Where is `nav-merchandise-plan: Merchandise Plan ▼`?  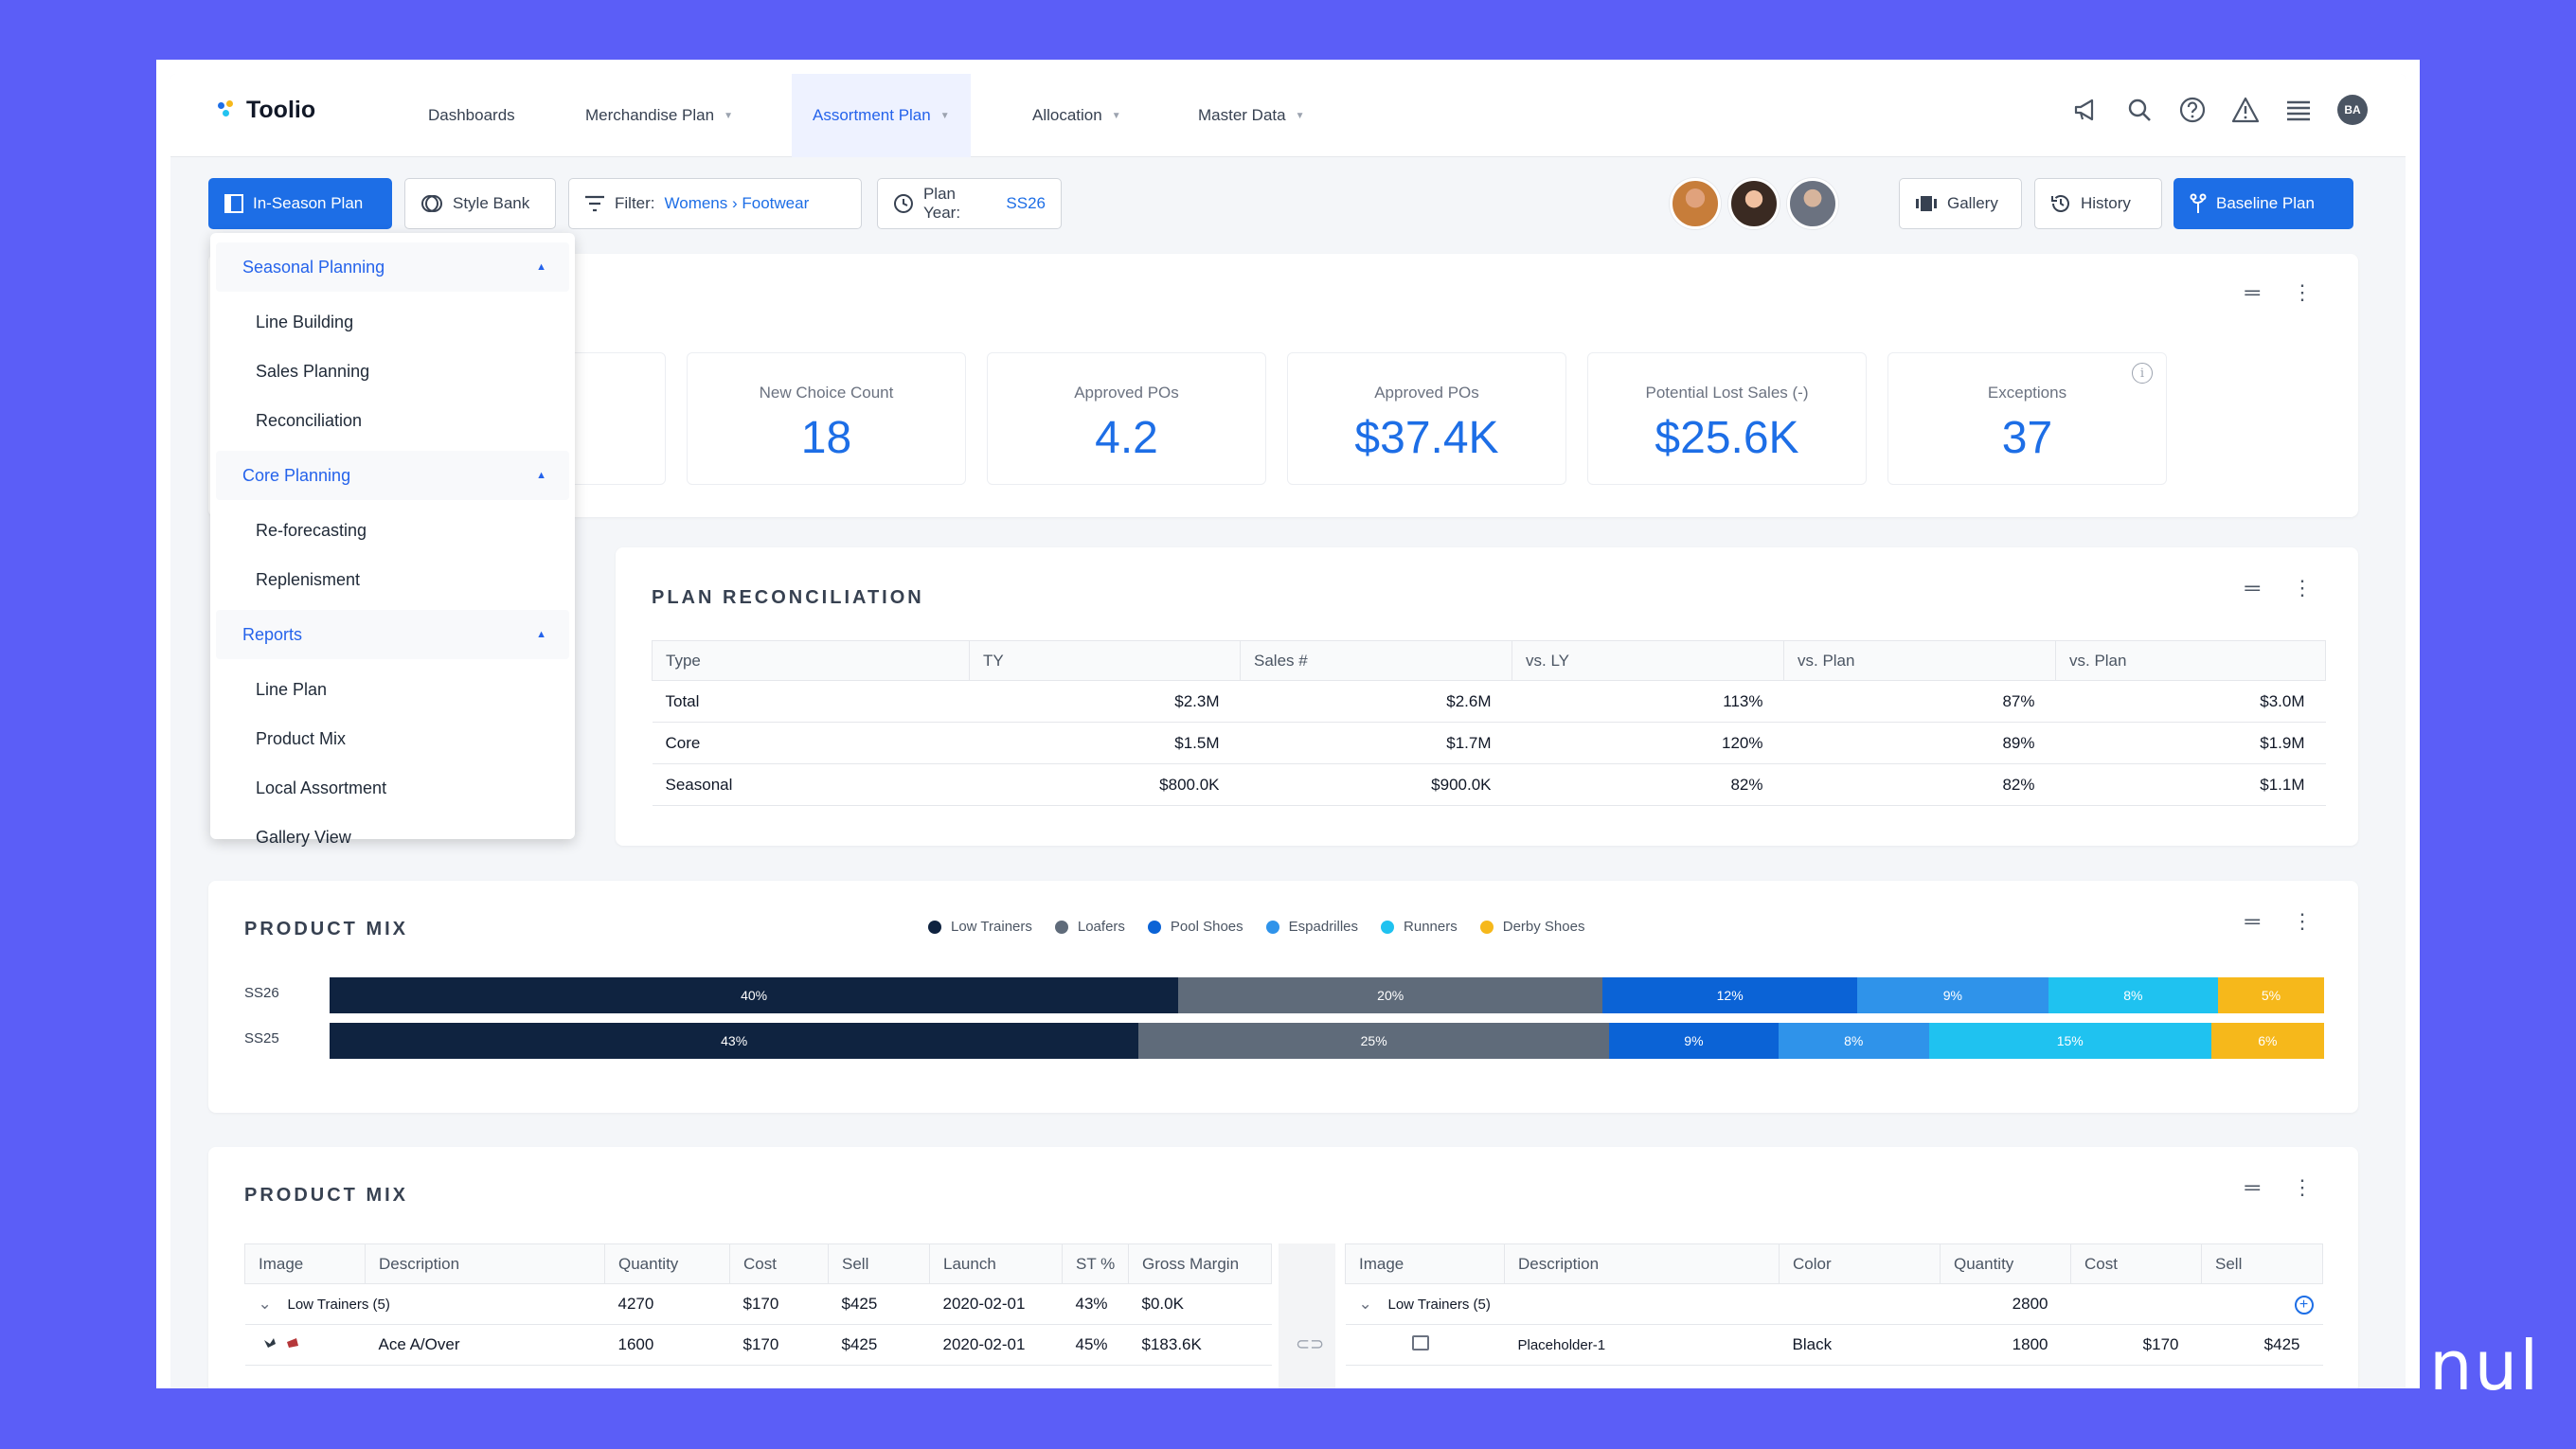 nav-merchandise-plan: Merchandise Plan ▼ is located at coordinates (659, 115).